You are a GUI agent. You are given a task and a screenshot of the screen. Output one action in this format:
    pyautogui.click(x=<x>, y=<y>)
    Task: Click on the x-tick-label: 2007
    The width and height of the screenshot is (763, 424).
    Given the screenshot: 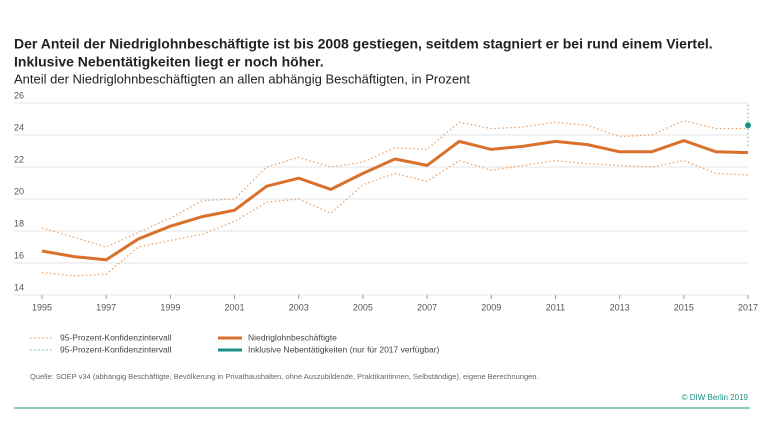 What is the action you would take?
    pyautogui.click(x=427, y=307)
    